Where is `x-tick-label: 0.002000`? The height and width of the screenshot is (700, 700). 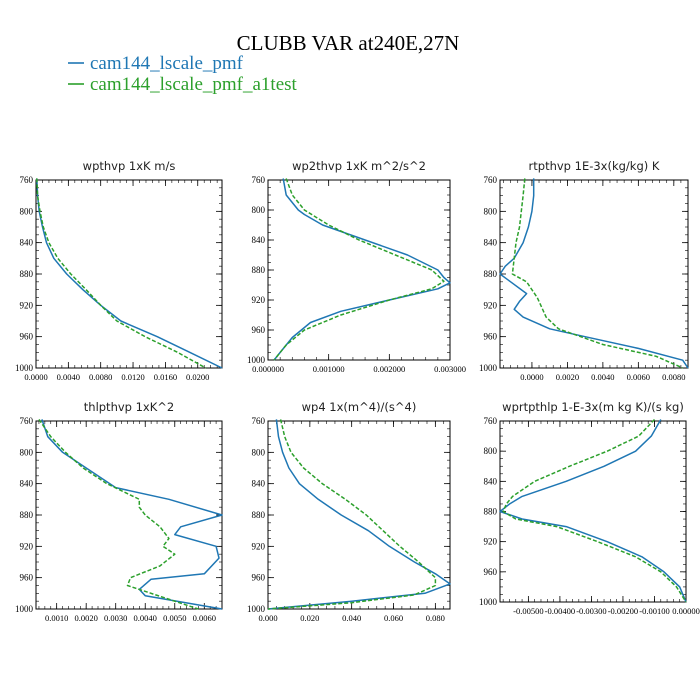 x-tick-label: 0.002000 is located at coordinates (389, 369).